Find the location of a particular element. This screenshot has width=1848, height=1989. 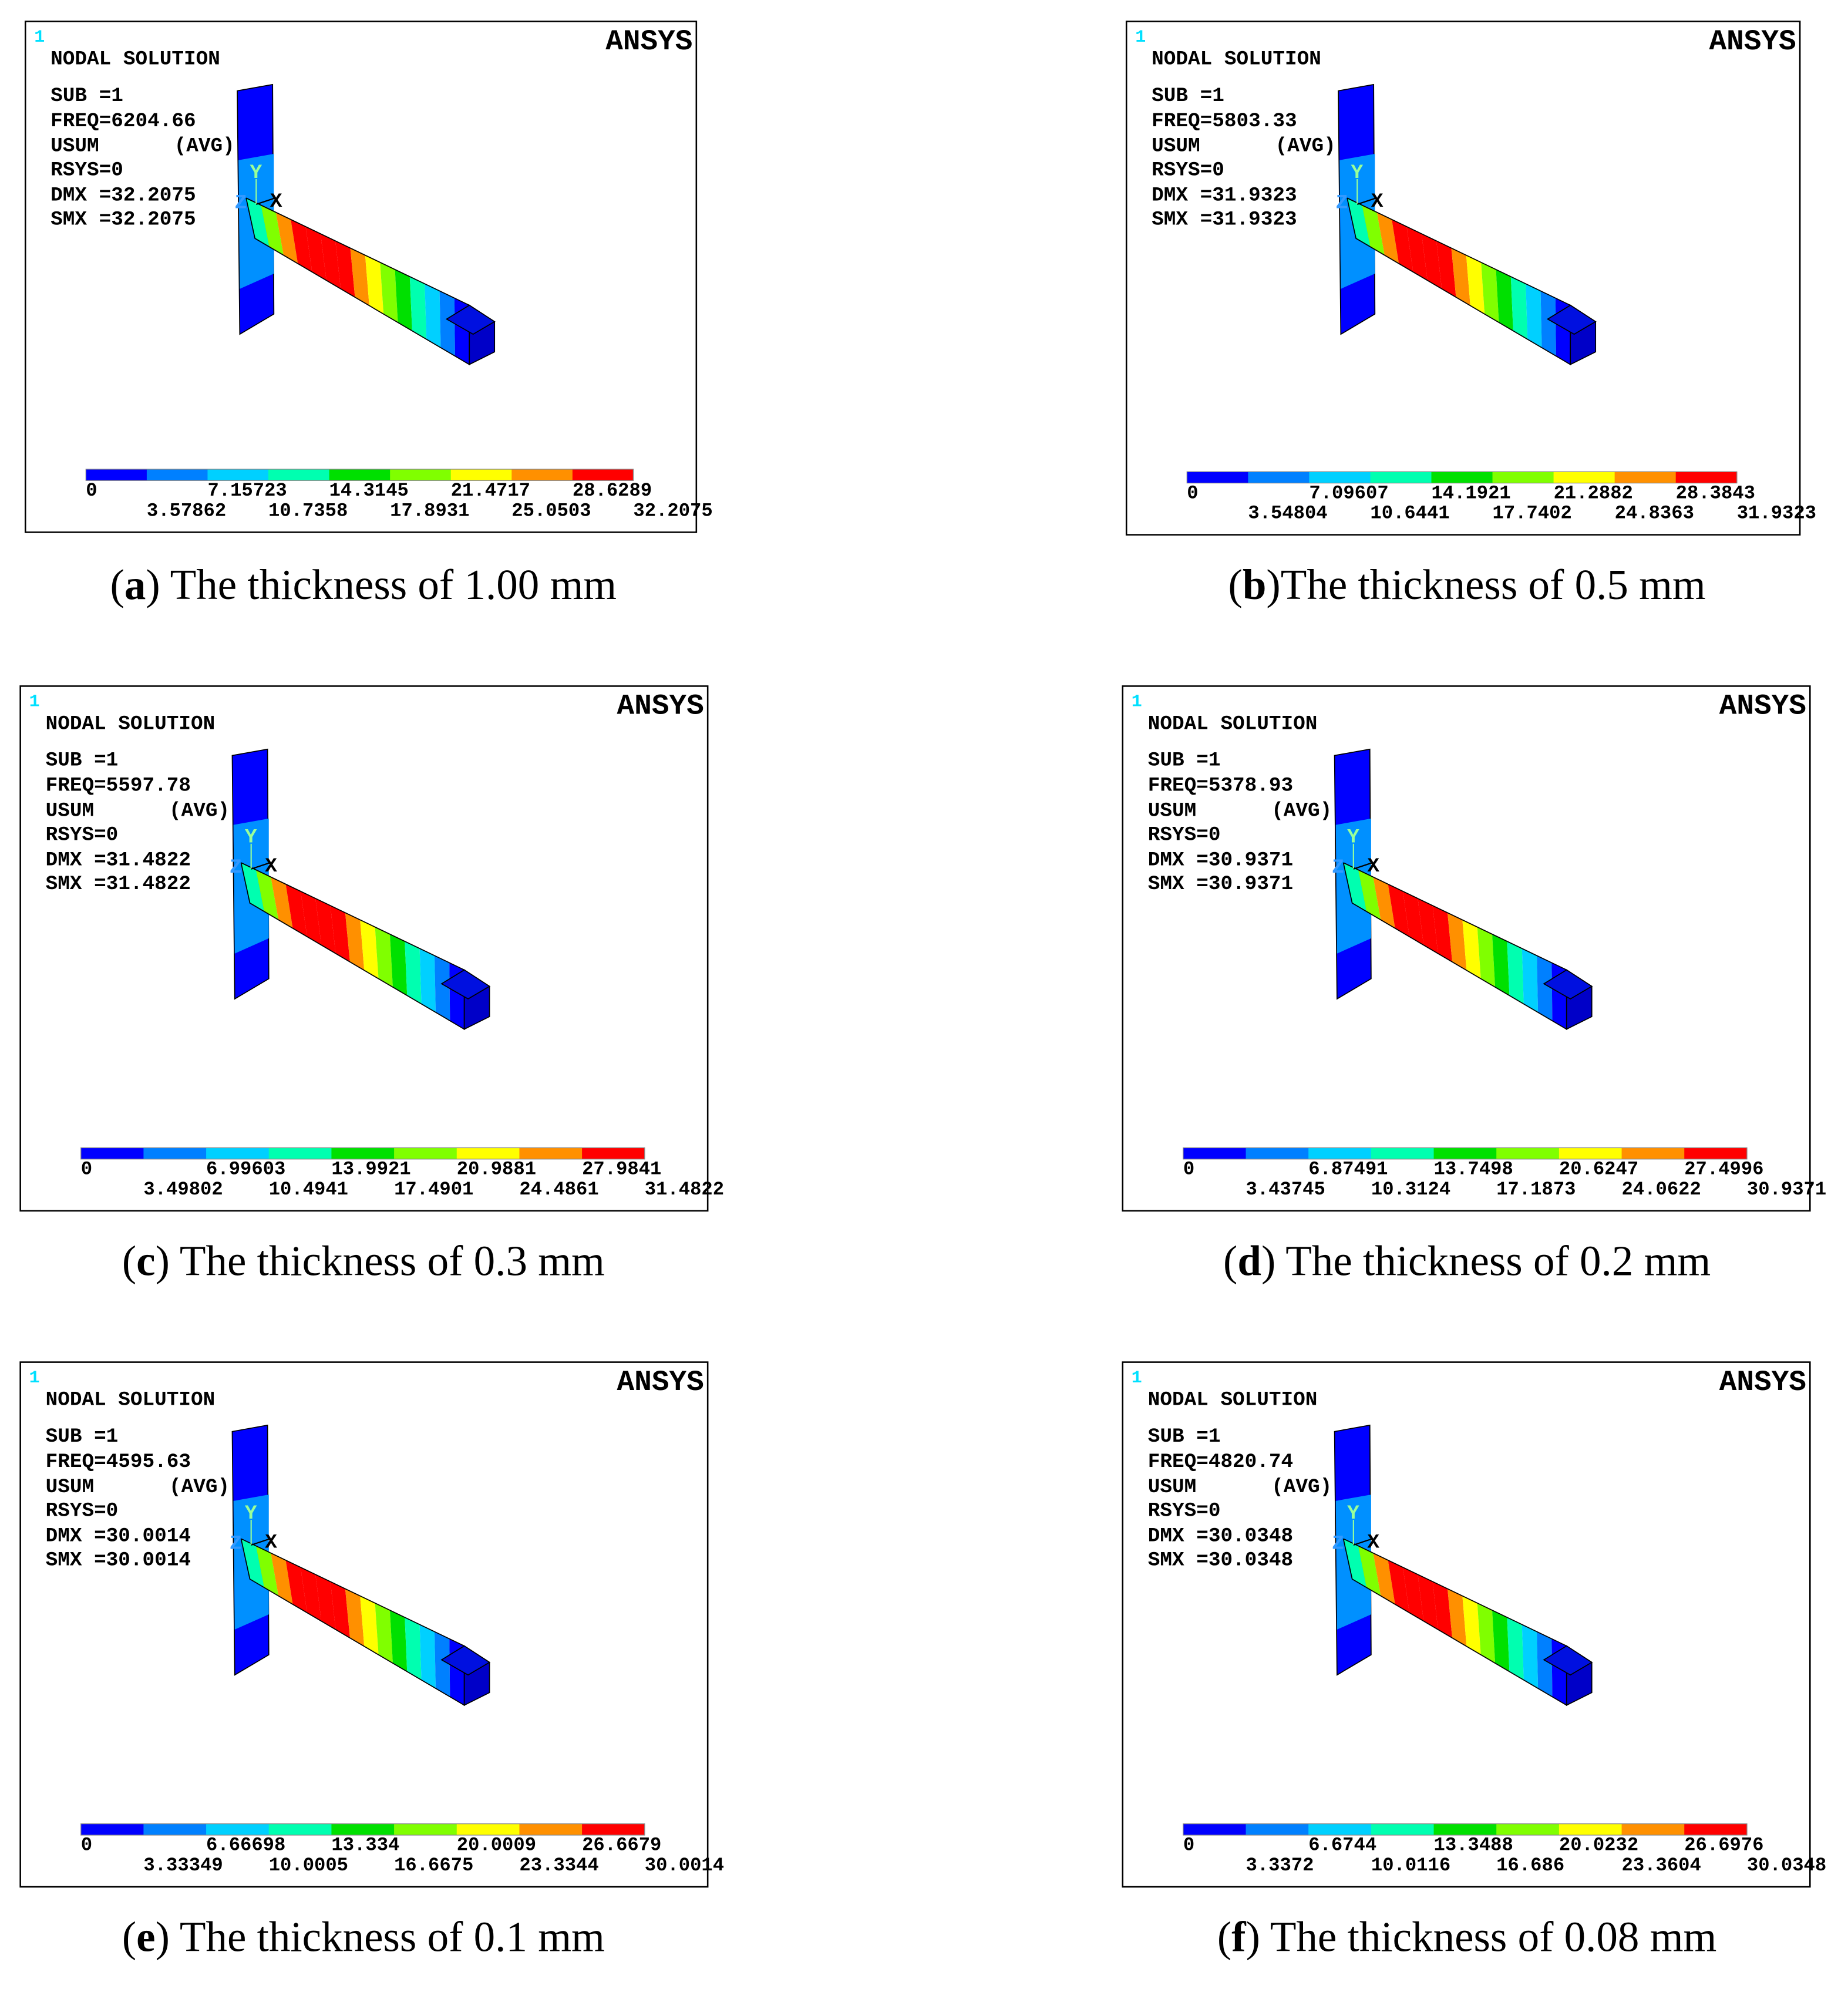

legend-label: 28.6289 is located at coordinates (612, 491).